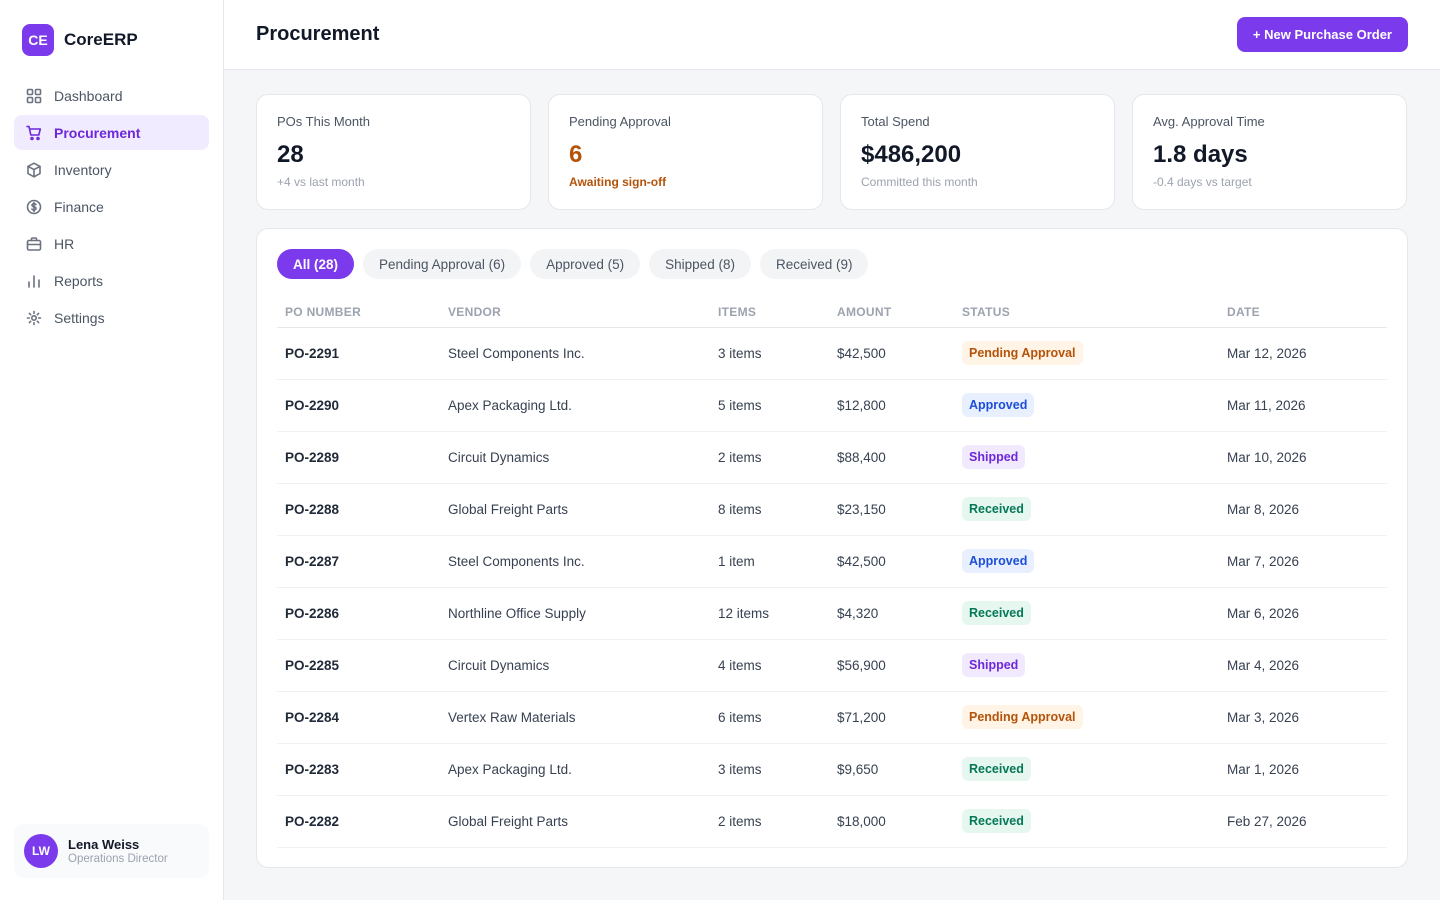 This screenshot has width=1440, height=900. I want to click on po-number-cell: PO-2285, so click(358, 665).